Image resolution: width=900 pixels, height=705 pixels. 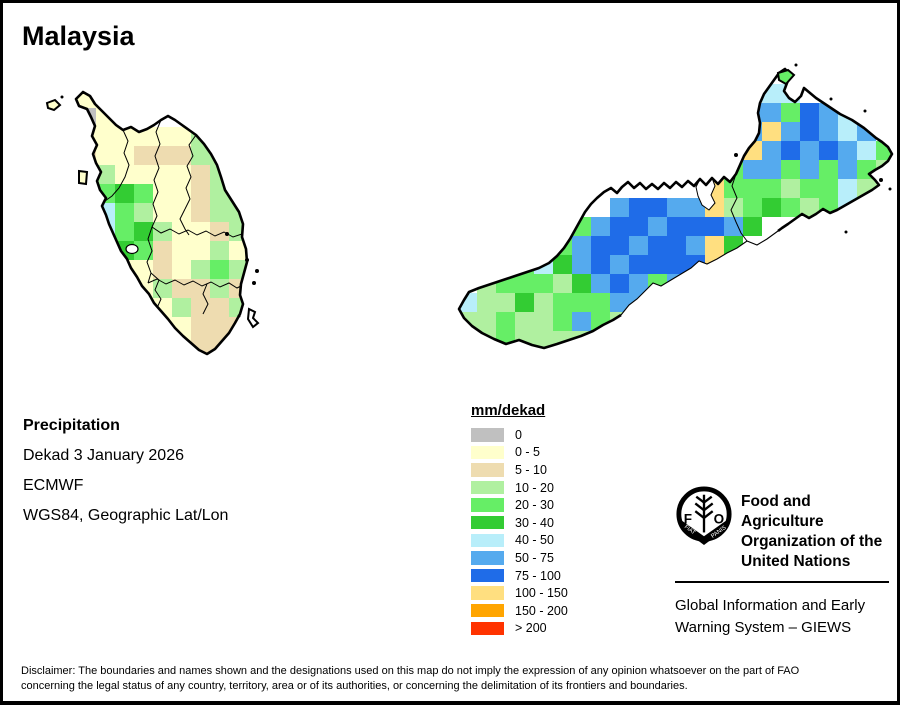 I want to click on fao-letter-o: O, so click(x=719, y=519).